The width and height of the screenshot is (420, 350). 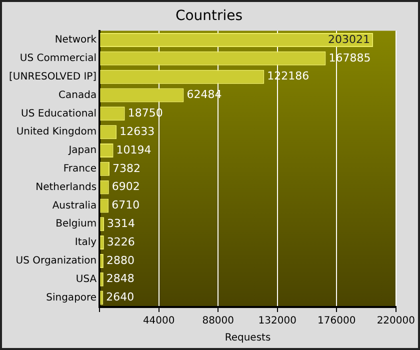 What do you see at coordinates (86, 279) in the screenshot?
I see `y-tick-label: USA` at bounding box center [86, 279].